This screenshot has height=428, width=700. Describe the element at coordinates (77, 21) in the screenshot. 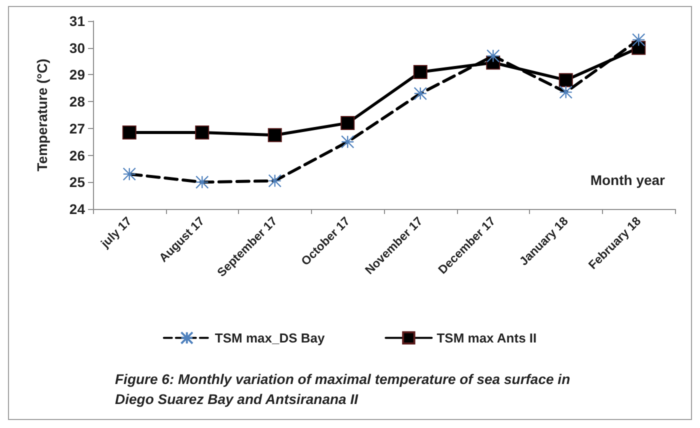

I see `y-tick-label: 31` at that location.